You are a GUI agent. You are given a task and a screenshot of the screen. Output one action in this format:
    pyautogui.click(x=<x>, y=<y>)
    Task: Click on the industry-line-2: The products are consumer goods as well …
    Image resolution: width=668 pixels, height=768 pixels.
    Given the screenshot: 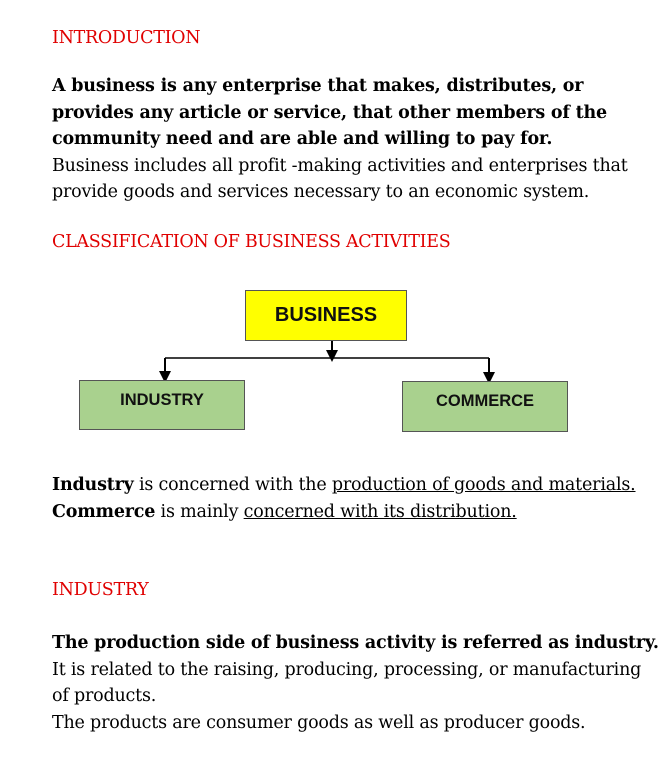 What is the action you would take?
    pyautogui.click(x=319, y=722)
    